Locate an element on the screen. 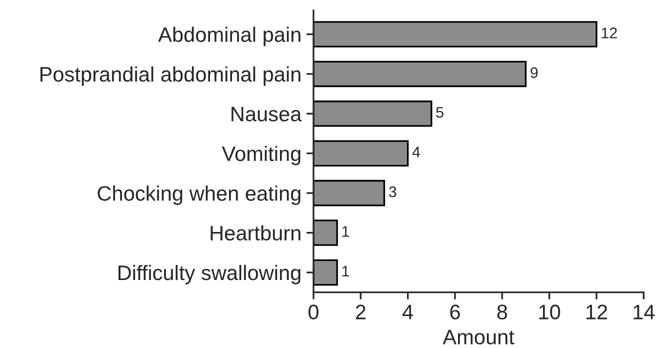 This screenshot has height=348, width=667. data-label: 12 is located at coordinates (609, 33).